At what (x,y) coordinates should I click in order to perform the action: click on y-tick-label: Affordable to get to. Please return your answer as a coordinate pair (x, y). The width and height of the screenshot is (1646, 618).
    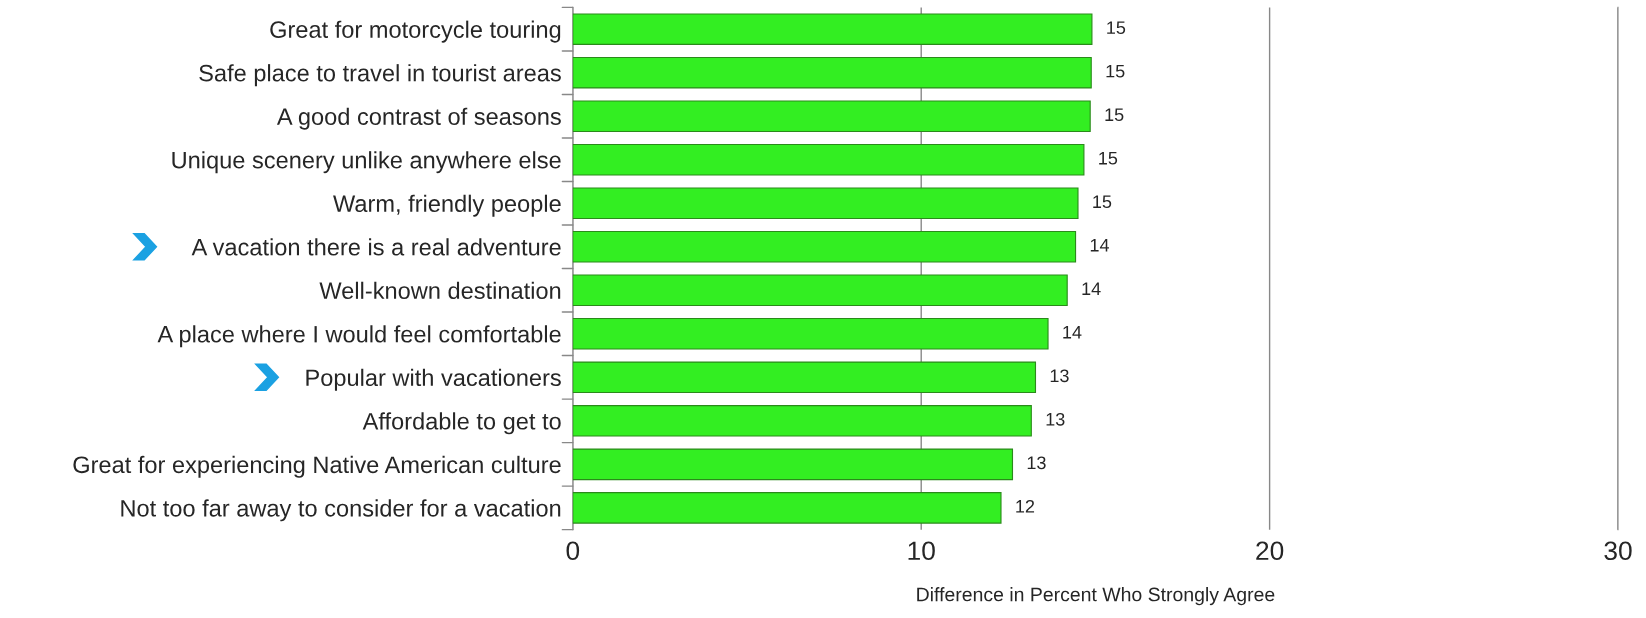
    Looking at the image, I should click on (461, 423).